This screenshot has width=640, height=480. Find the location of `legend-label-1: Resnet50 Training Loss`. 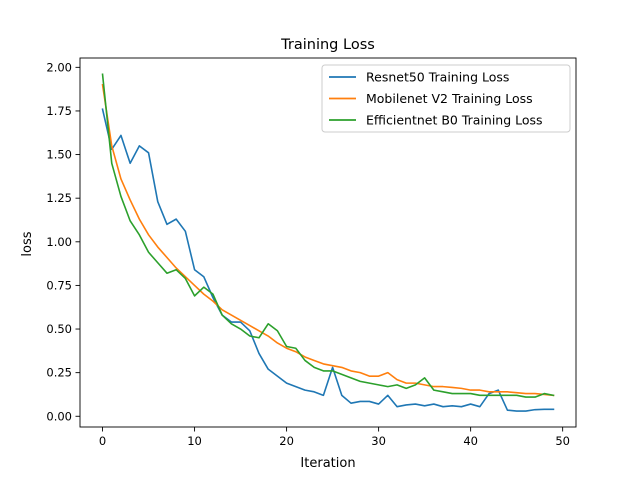

legend-label-1: Resnet50 Training Loss is located at coordinates (437, 77).